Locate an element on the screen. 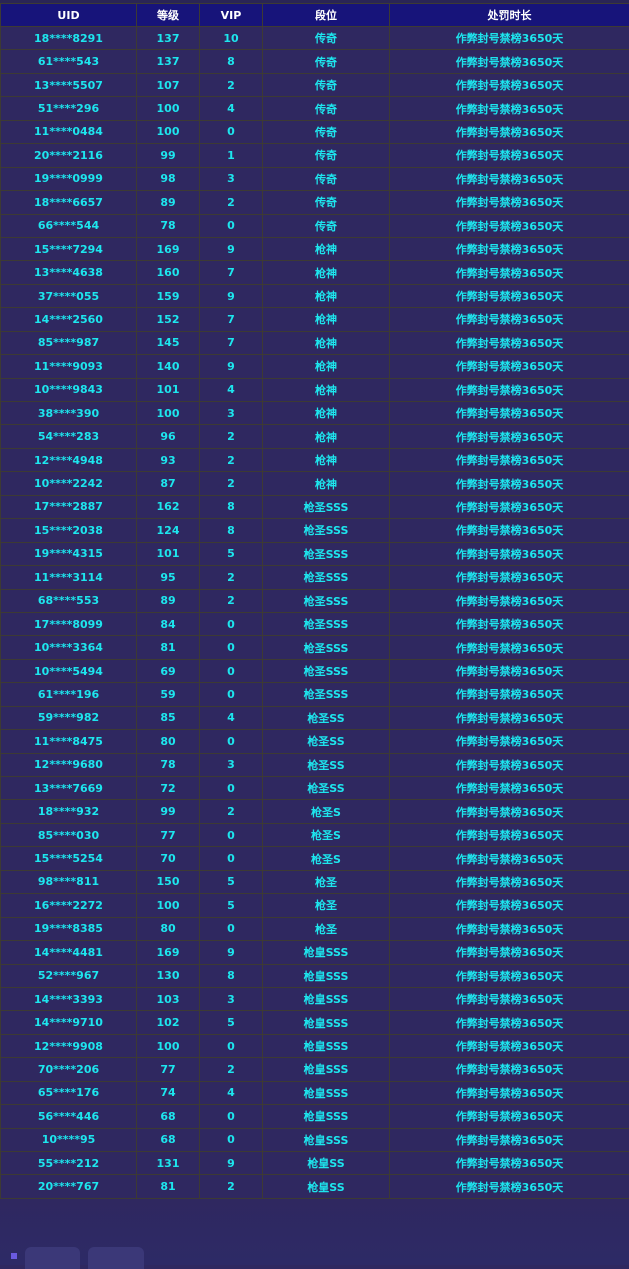 The image size is (629, 1269). header-uid: UID is located at coordinates (69, 15).